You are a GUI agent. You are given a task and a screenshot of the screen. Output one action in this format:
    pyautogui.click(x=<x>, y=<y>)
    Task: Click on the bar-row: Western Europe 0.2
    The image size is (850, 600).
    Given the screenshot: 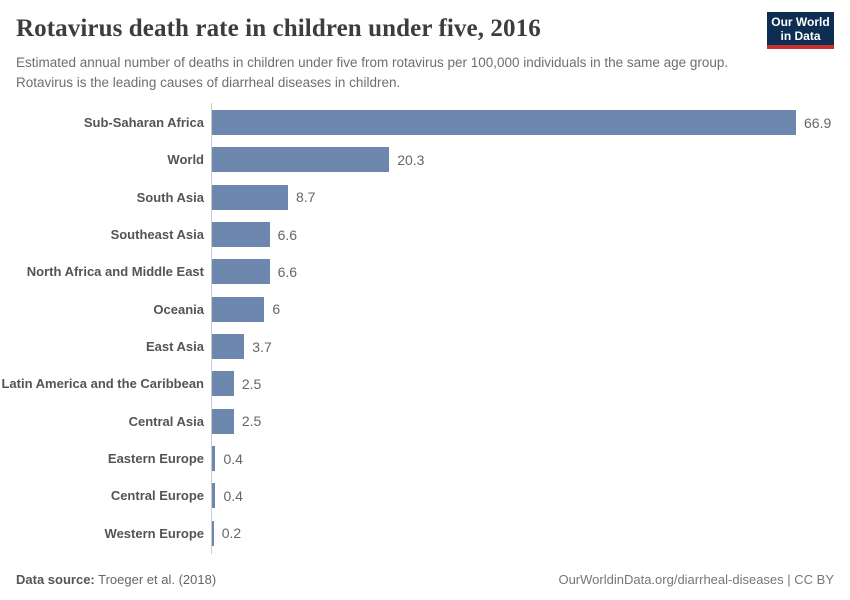 What is the action you would take?
    pyautogui.click(x=425, y=533)
    